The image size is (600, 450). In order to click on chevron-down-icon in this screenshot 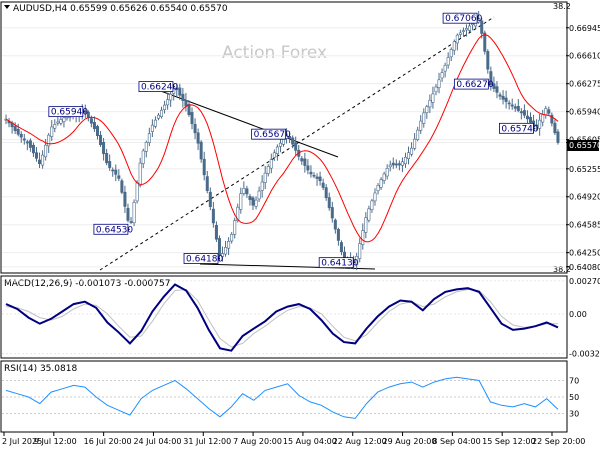, I will do `click(7, 7)`.